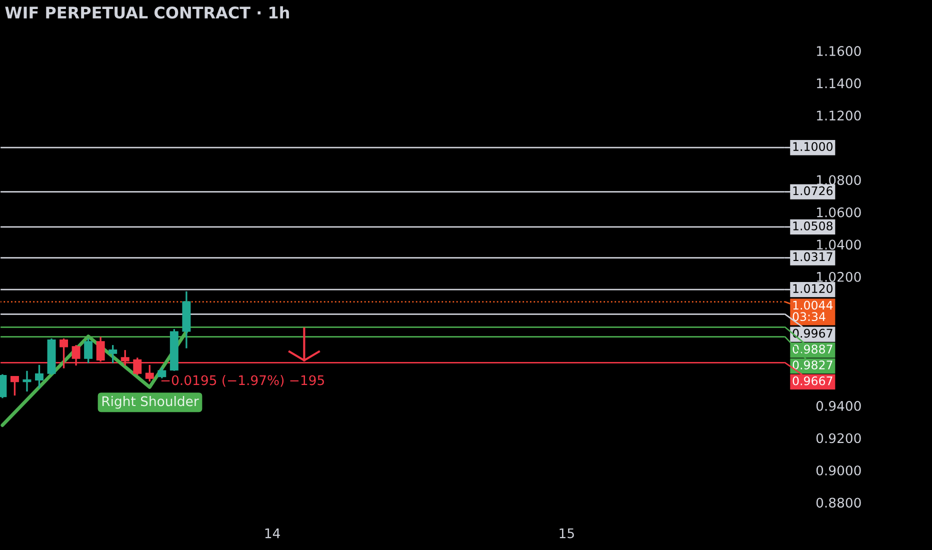 The height and width of the screenshot is (550, 932). Describe the element at coordinates (242, 380) in the screenshot. I see `annotation: −0.0195 (−1.97%) −195` at that location.